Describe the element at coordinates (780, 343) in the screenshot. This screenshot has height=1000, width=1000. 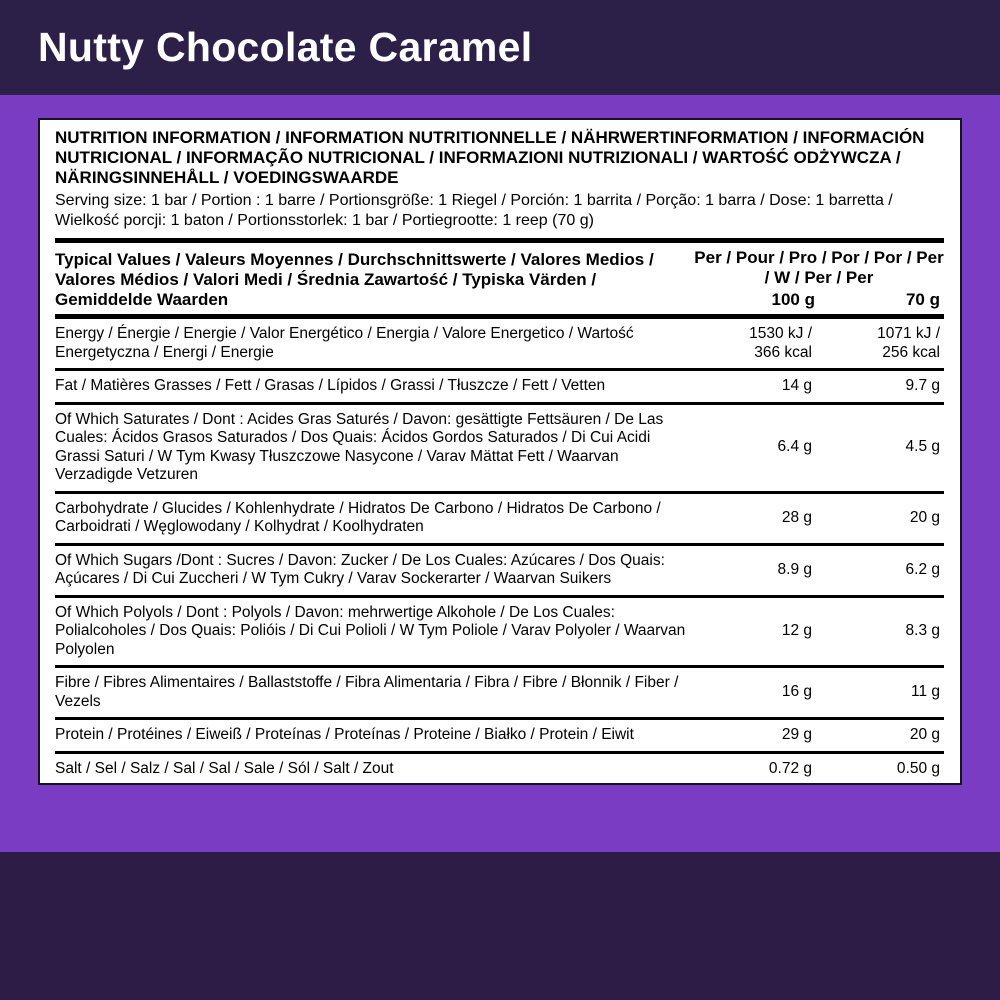
I see `value-per-100g: 1530 kJ / 366 kcal` at that location.